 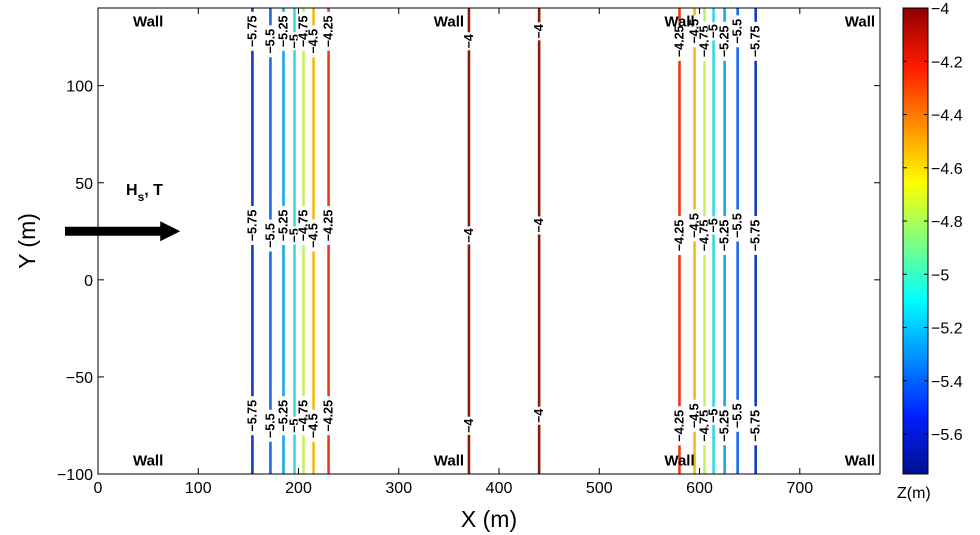 What do you see at coordinates (947, 116) in the screenshot?
I see `colorbar-tick-label: −4.4` at bounding box center [947, 116].